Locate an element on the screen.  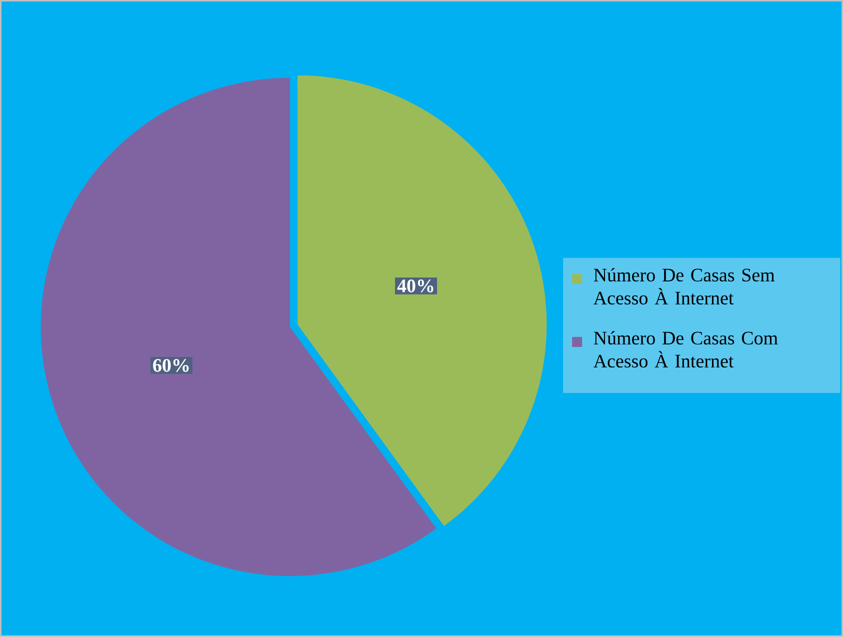
data-label: 60% is located at coordinates (171, 365).